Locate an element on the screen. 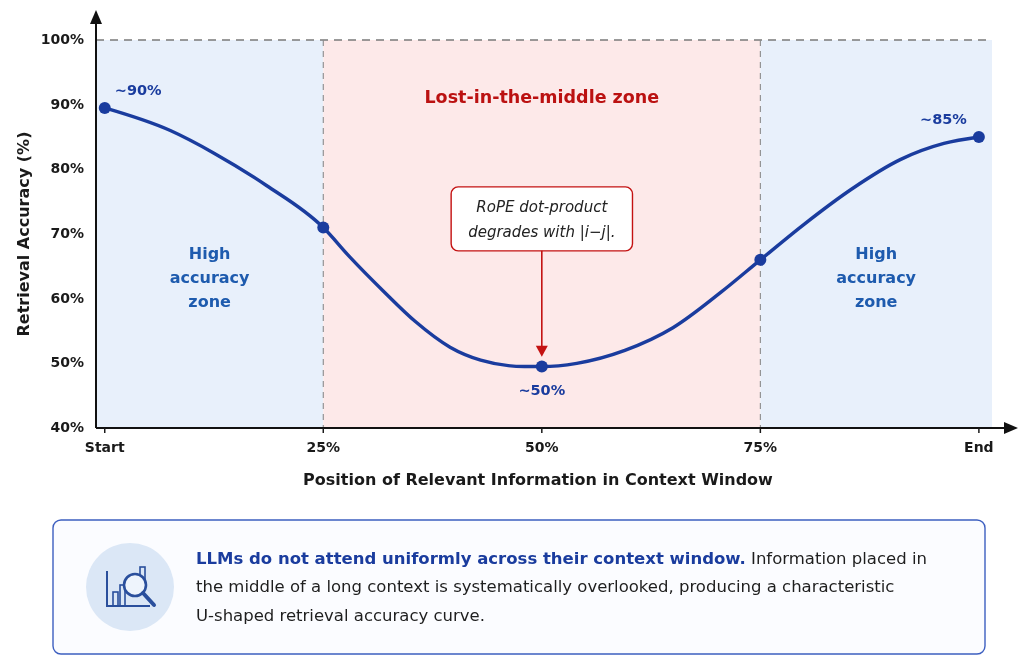 Image resolution: width=1024 pixels, height=662 pixels. x-tick-label: Start is located at coordinates (104, 447).